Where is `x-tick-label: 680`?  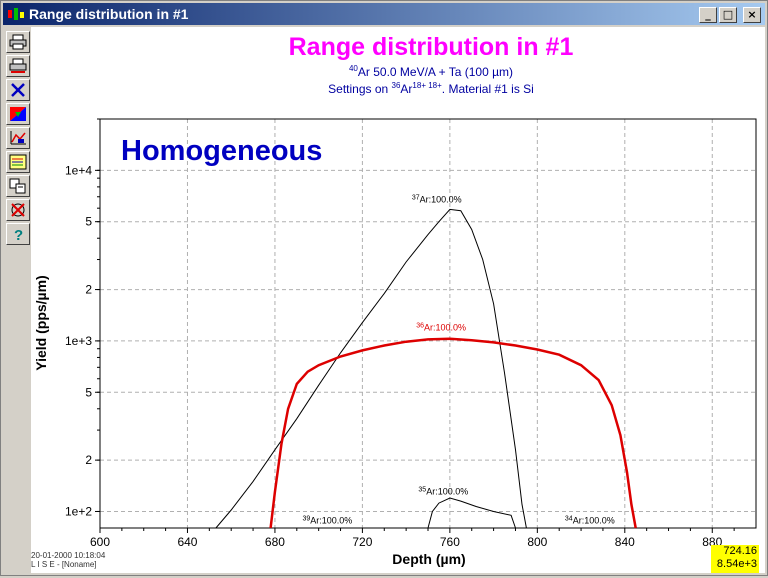 x-tick-label: 680 is located at coordinates (275, 542).